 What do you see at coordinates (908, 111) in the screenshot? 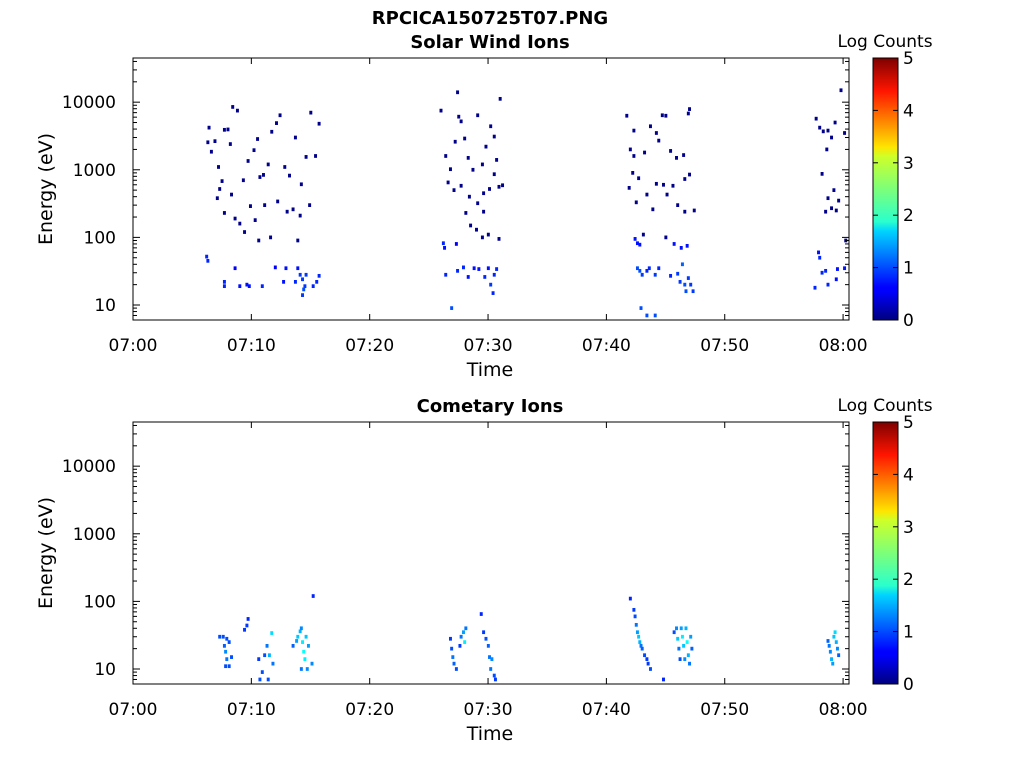
I see `colorbar-tick-label: 4` at bounding box center [908, 111].